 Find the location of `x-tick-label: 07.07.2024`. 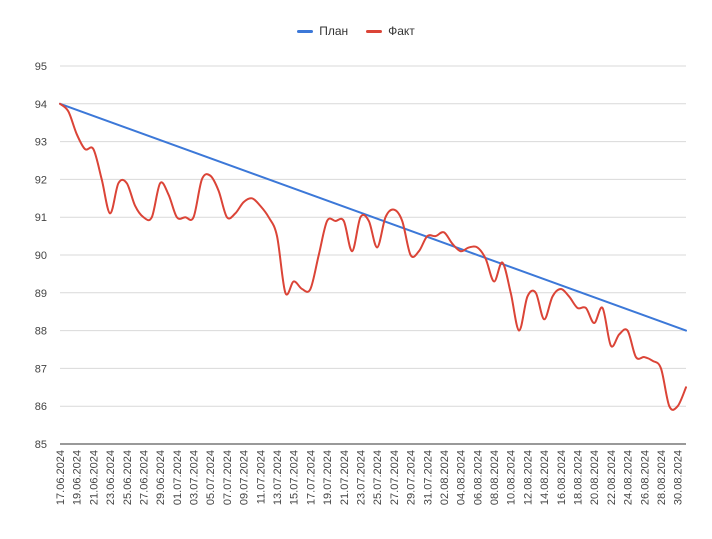

x-tick-label: 07.07.2024 is located at coordinates (228, 477).